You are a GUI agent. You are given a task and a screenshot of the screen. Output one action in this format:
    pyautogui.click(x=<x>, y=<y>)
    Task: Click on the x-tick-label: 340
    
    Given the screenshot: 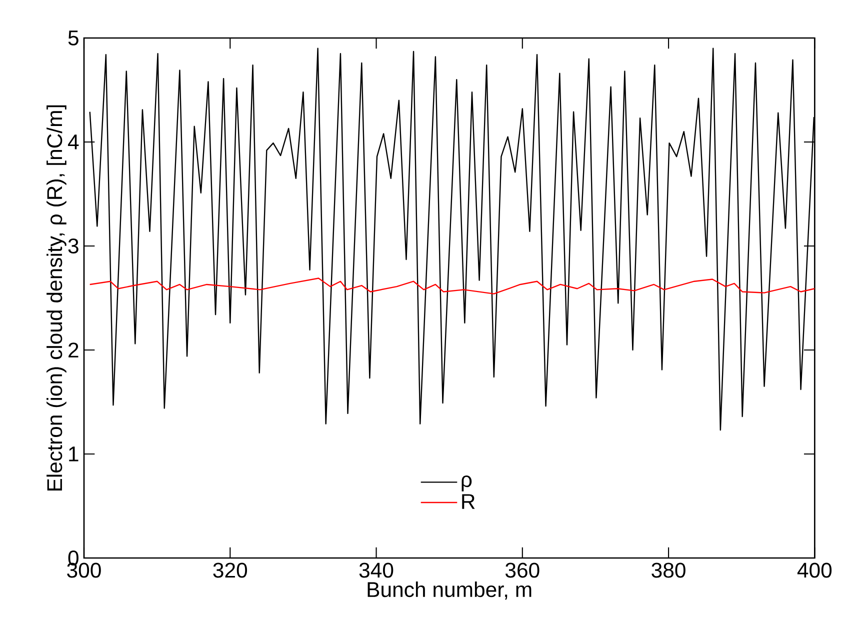 What is the action you would take?
    pyautogui.click(x=376, y=570)
    